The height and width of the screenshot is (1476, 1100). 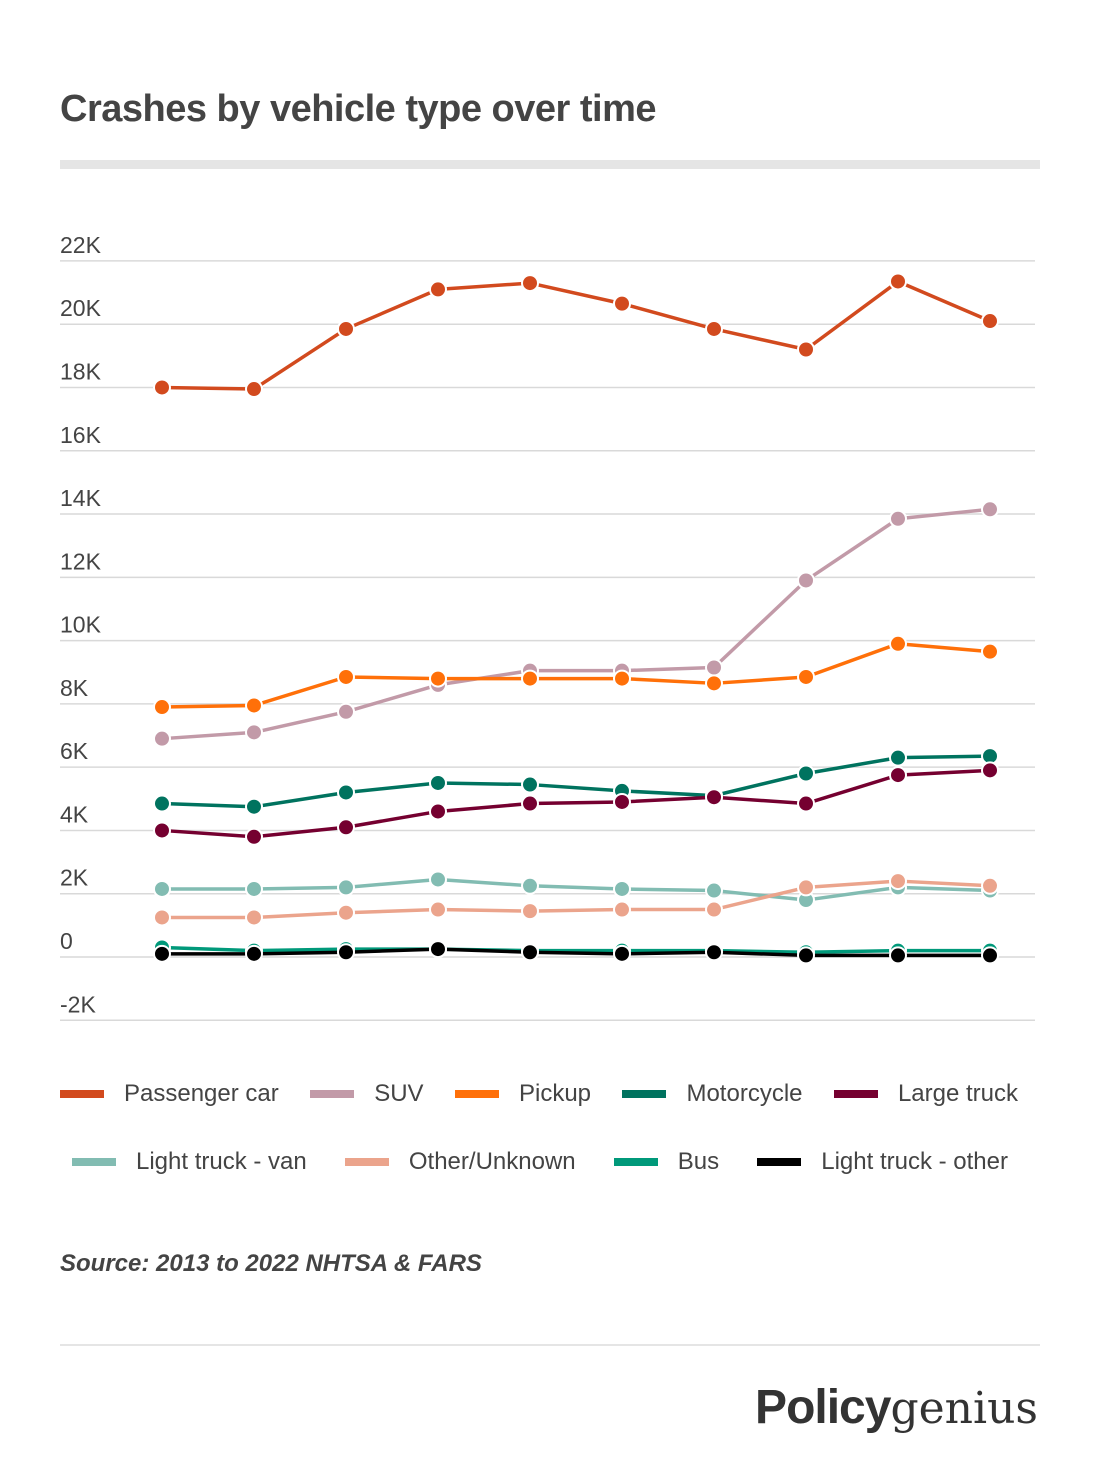 I want to click on legend-item: Other/Unknown, so click(x=460, y=1162).